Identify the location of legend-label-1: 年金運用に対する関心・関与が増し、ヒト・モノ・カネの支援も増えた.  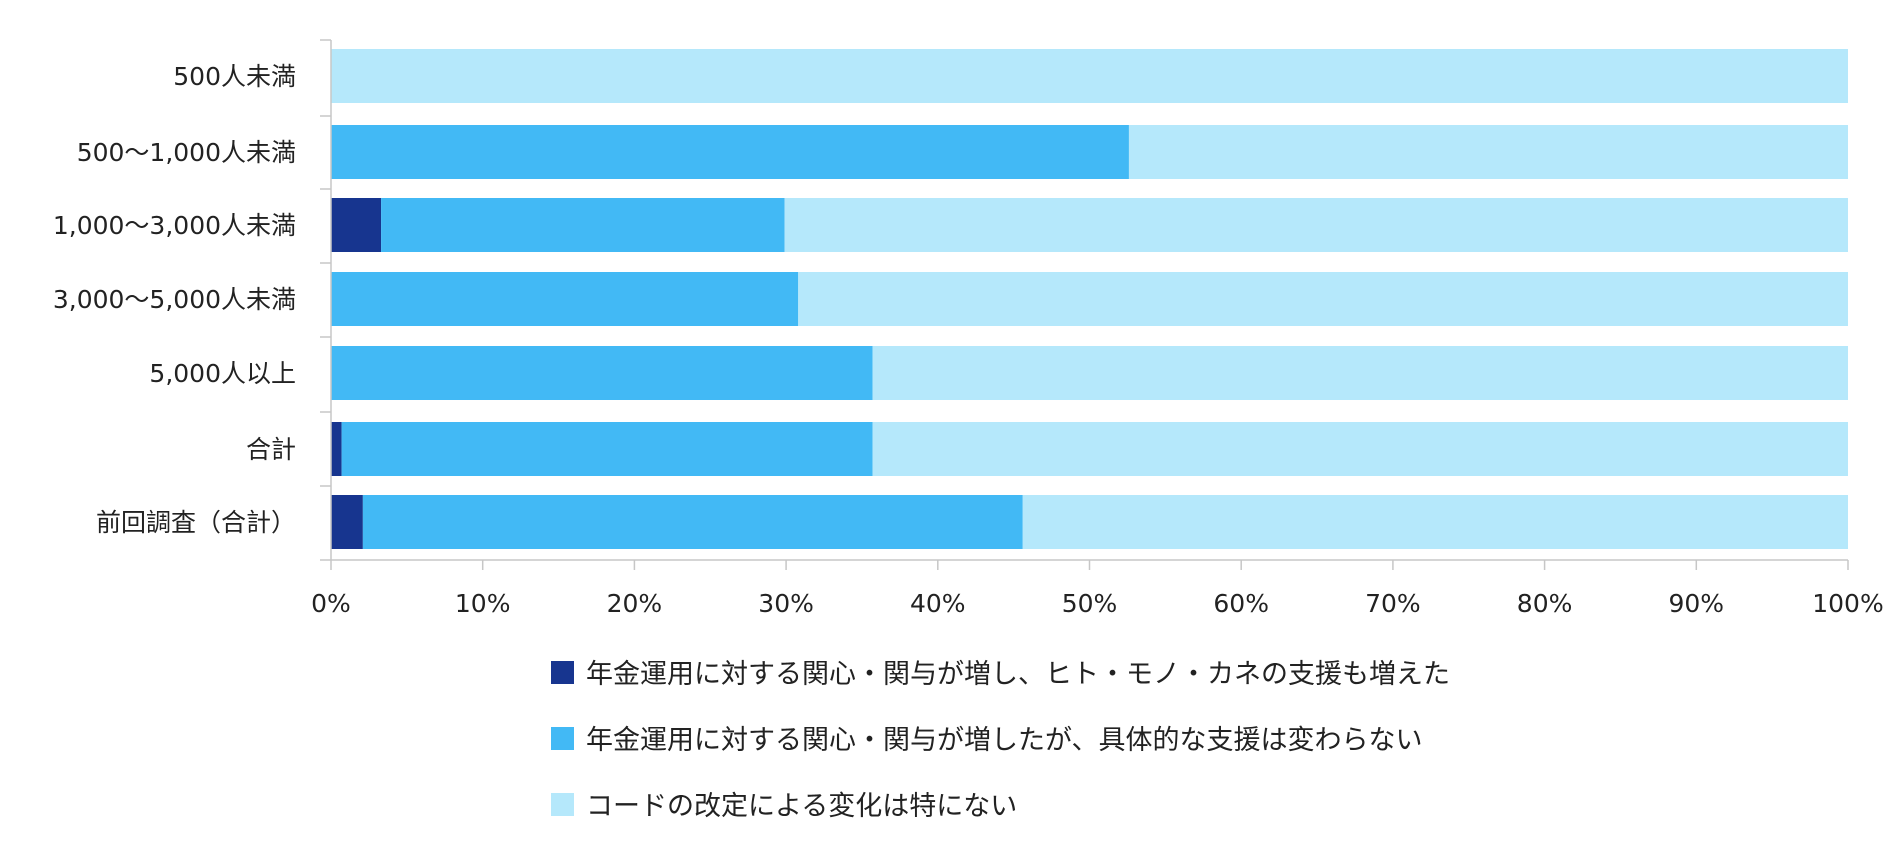
(1018, 674).